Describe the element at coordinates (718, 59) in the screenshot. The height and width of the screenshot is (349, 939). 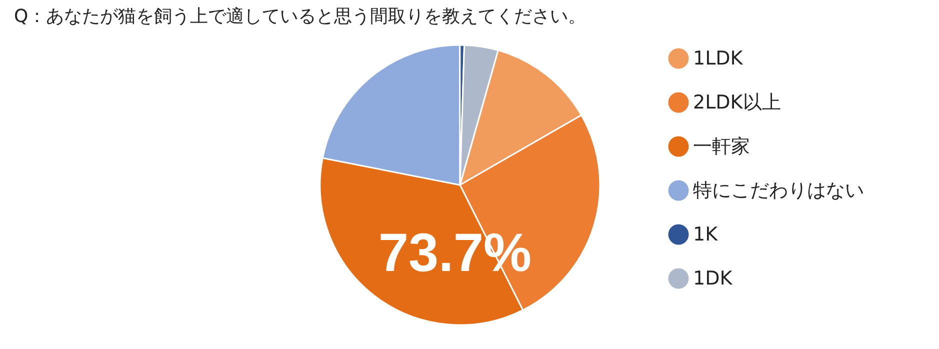
I see `legend-label: 1LDK` at that location.